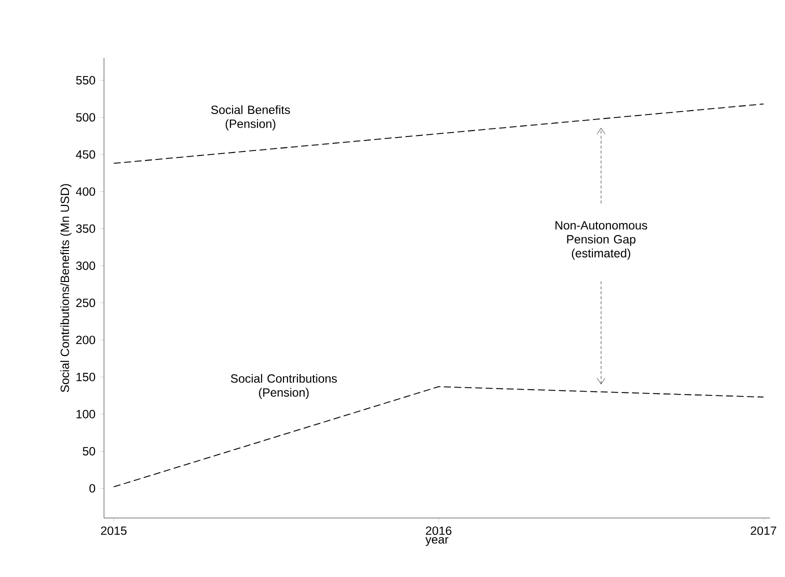 This screenshot has height=577, width=785. Describe the element at coordinates (86, 340) in the screenshot. I see `y-tick-label: 200` at that location.